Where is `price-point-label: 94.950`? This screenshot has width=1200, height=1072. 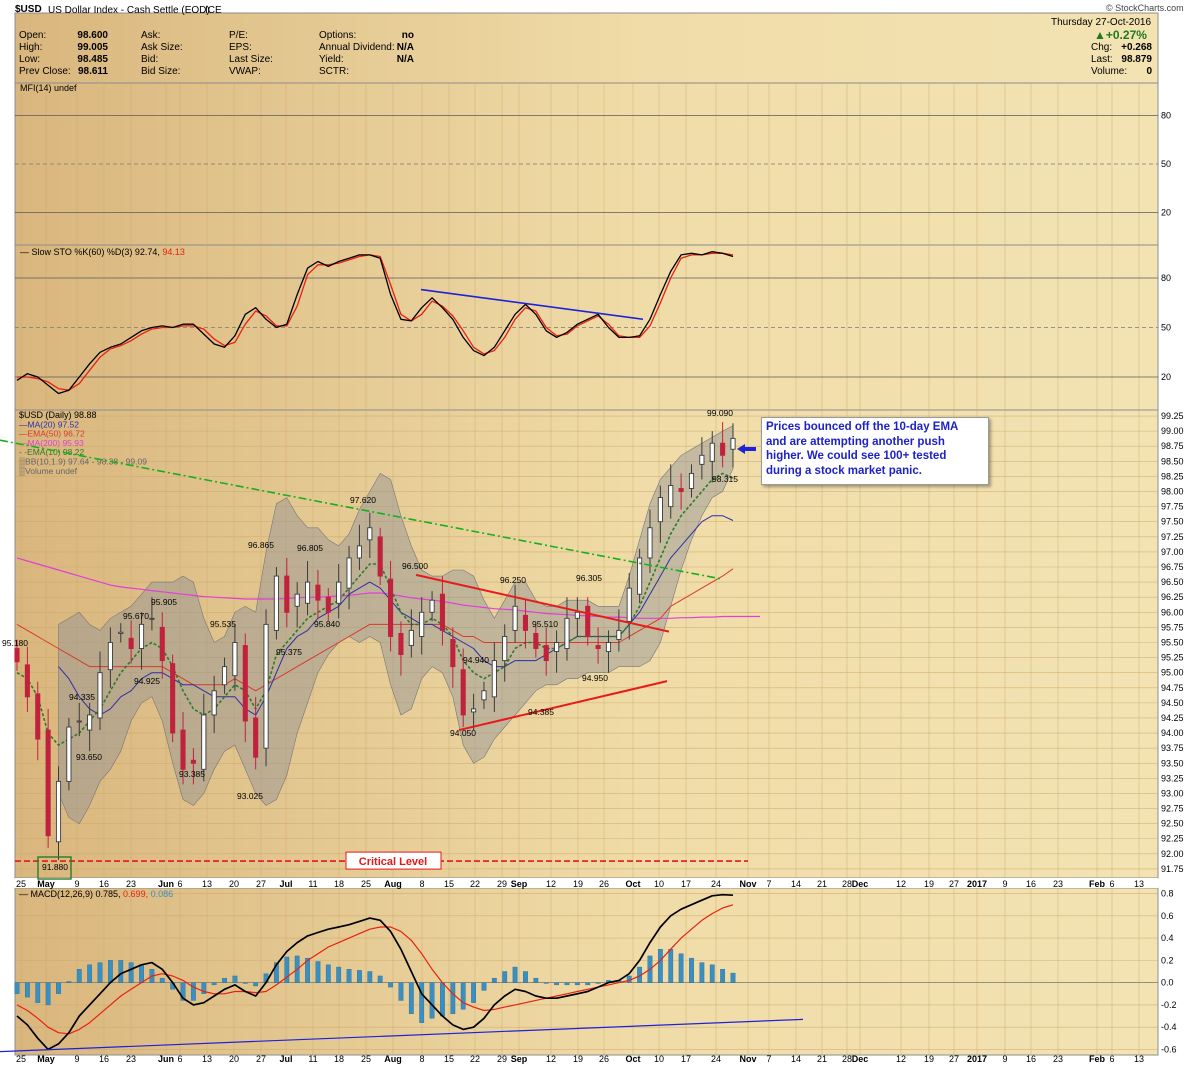
price-point-label: 94.950 is located at coordinates (595, 678).